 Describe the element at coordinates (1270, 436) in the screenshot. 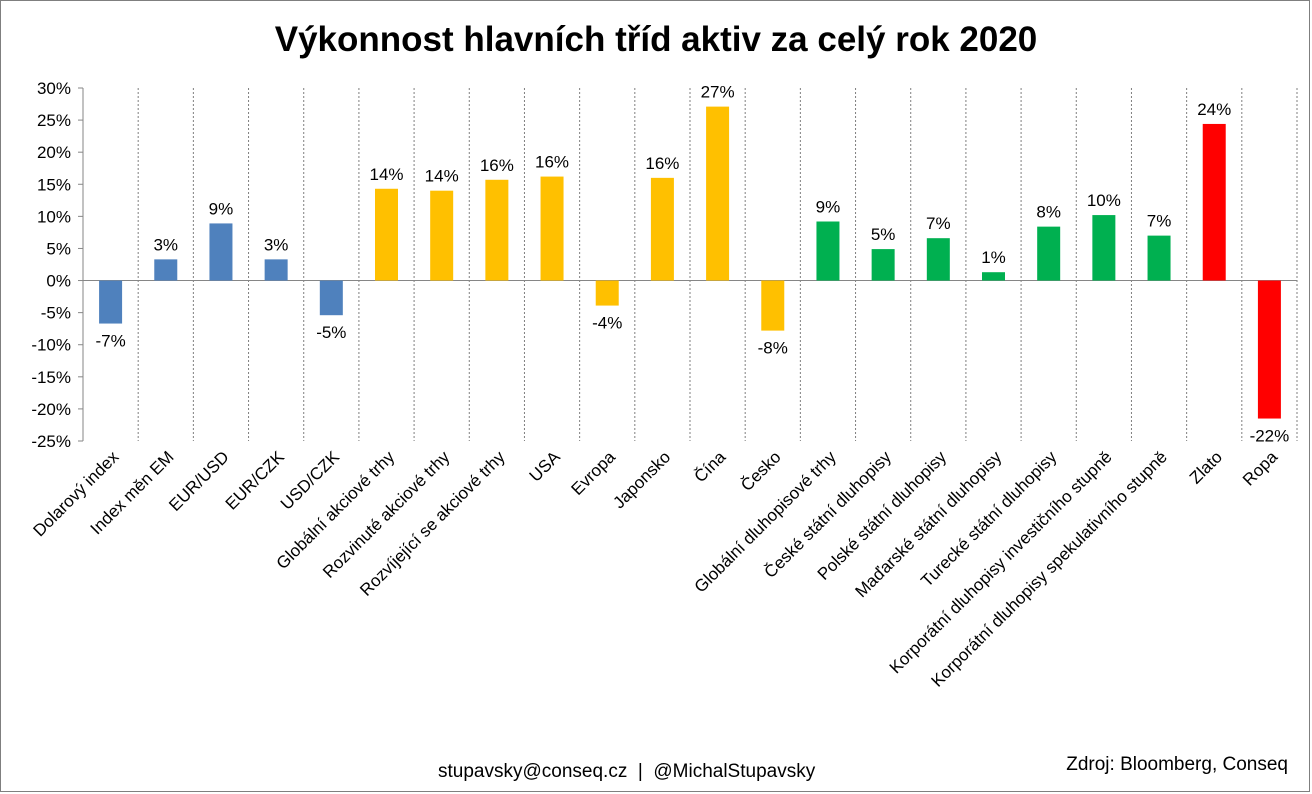

I see `data-label: -22%` at that location.